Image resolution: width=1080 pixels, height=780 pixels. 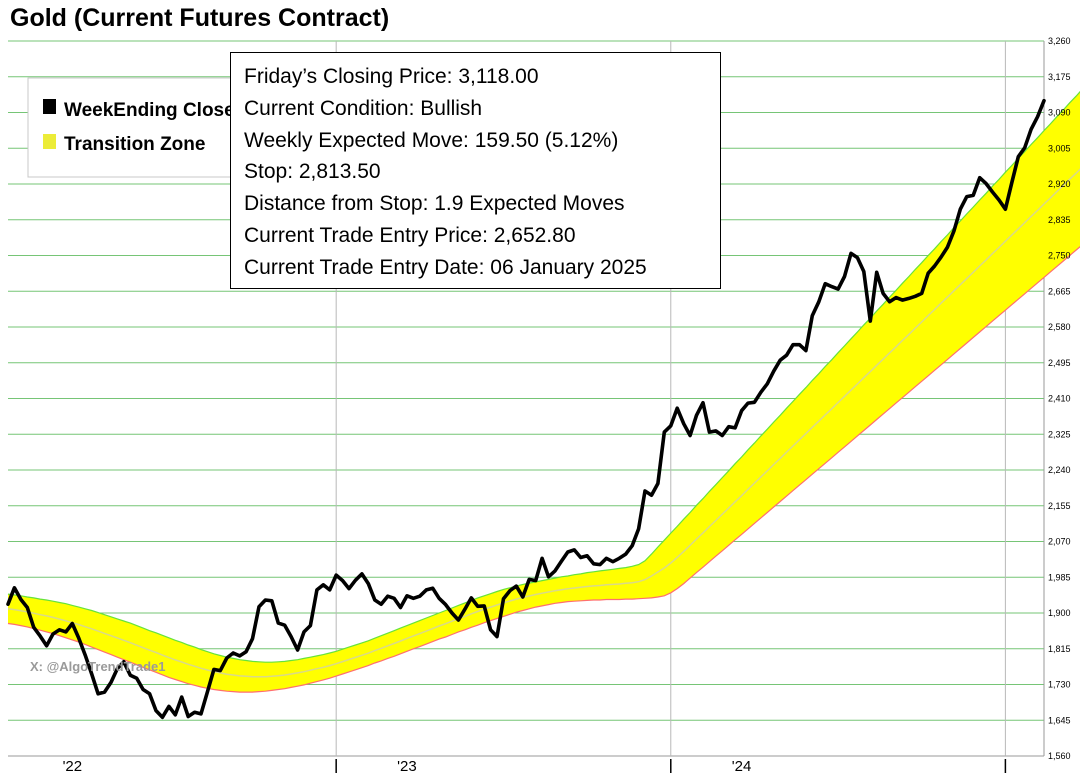 What do you see at coordinates (1059, 470) in the screenshot?
I see `y-tick-label: 2,240` at bounding box center [1059, 470].